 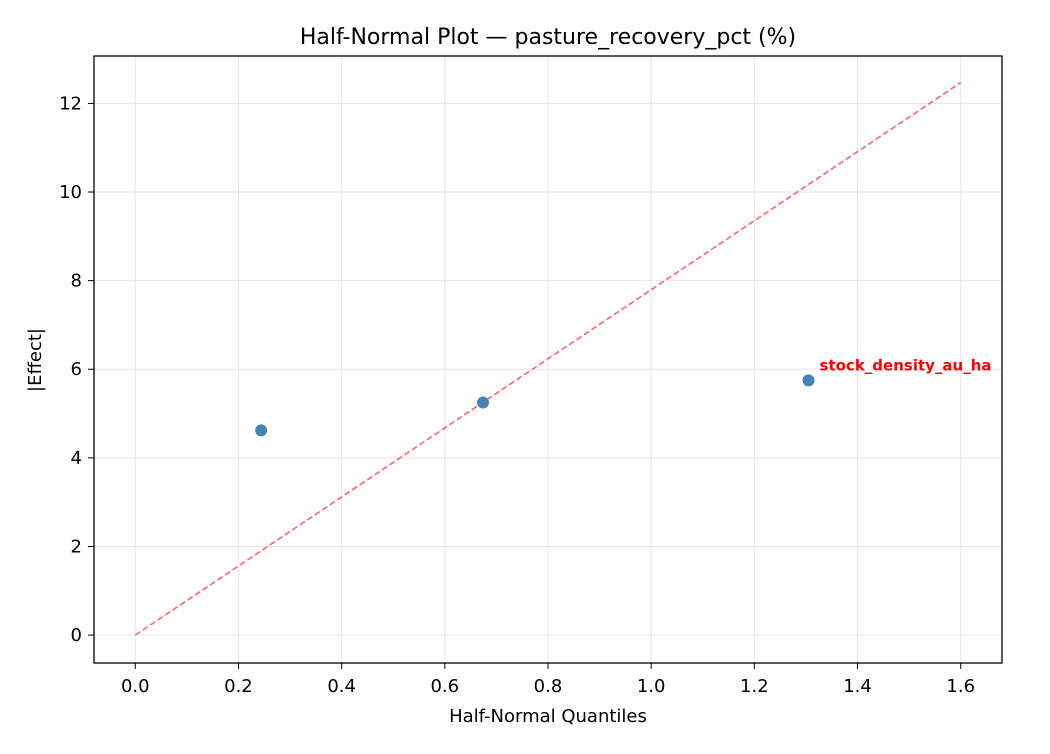 What do you see at coordinates (76, 281) in the screenshot?
I see `y-tick-label: 8` at bounding box center [76, 281].